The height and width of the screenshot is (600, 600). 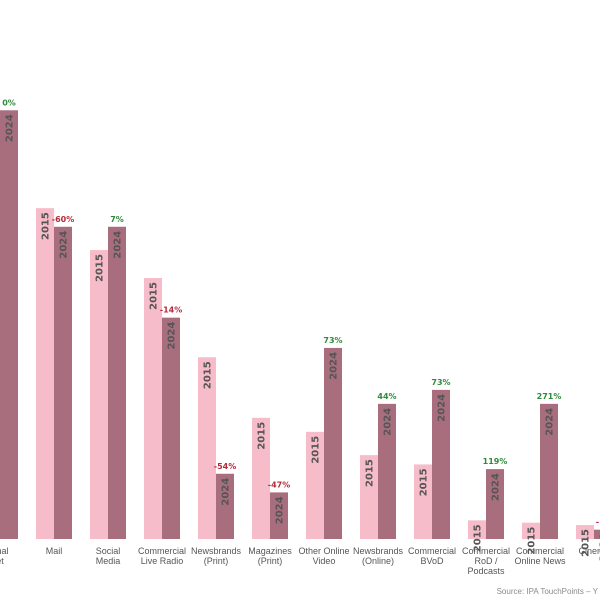 What do you see at coordinates (54, 551) in the screenshot?
I see `category-label-1: Mail` at bounding box center [54, 551].